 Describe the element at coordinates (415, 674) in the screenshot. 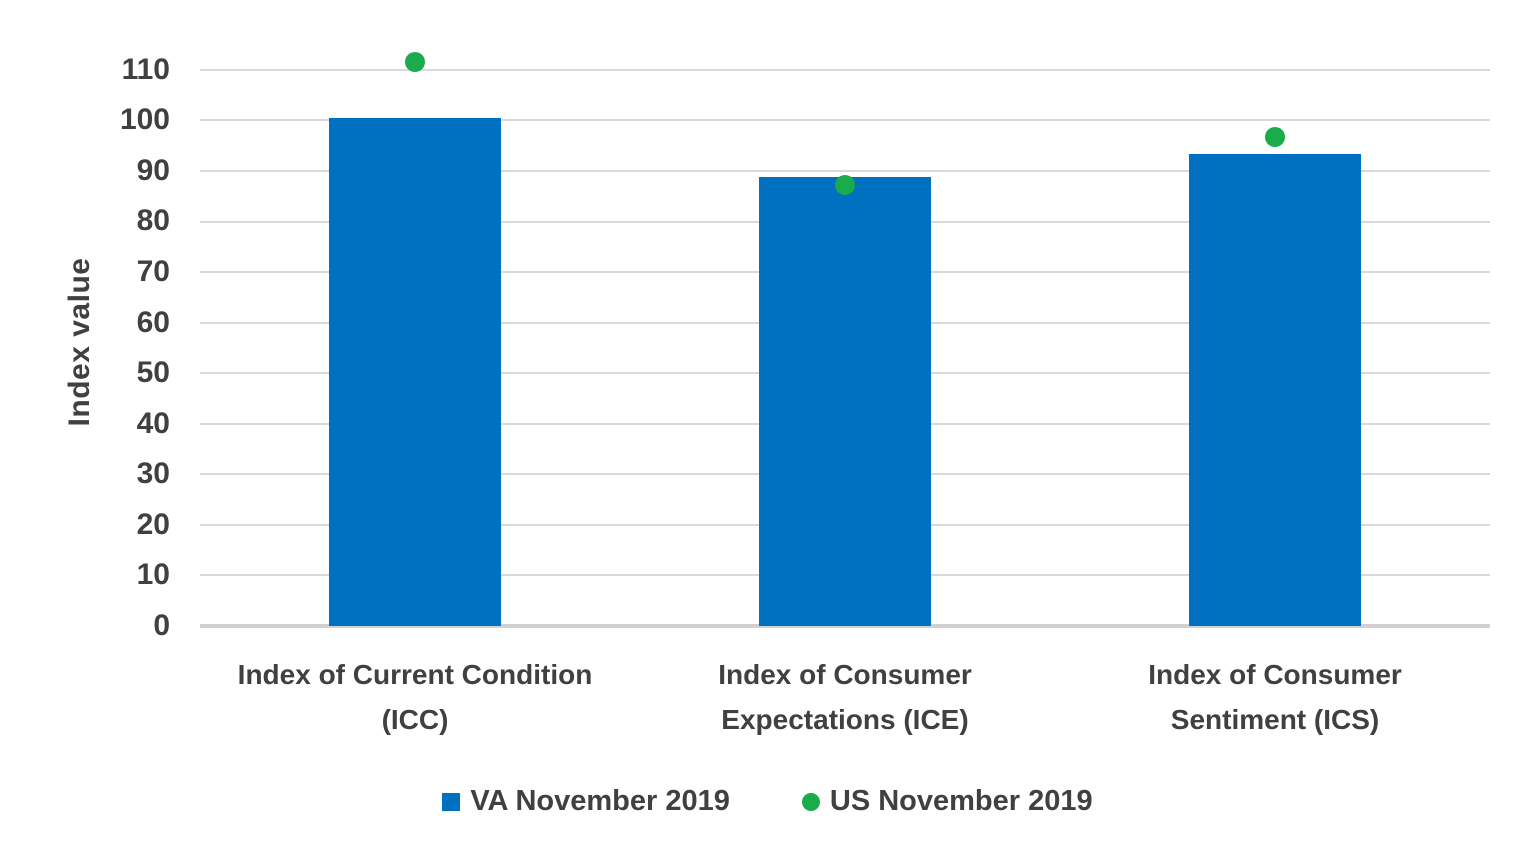

I see `category-label-line: Index of Current Condition` at that location.